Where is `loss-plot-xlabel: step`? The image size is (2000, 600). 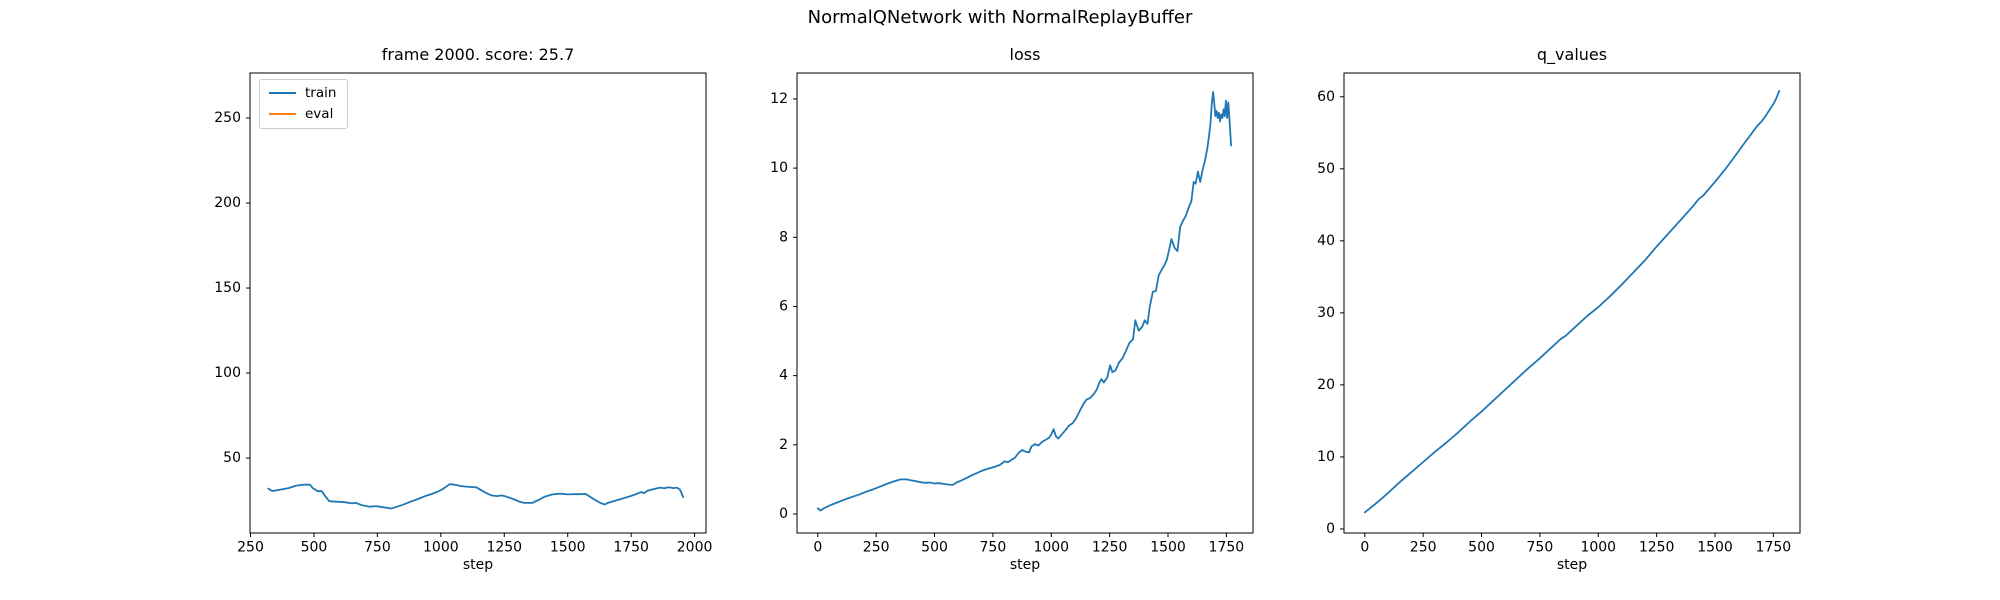
loss-plot-xlabel: step is located at coordinates (1025, 565).